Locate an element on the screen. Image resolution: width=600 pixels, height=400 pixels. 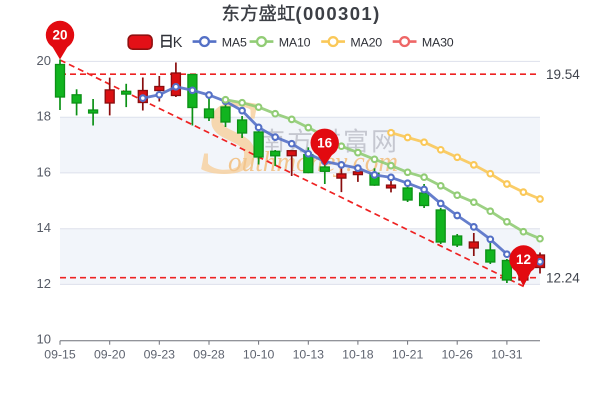
svg-text: K is located at coordinates (178, 43).